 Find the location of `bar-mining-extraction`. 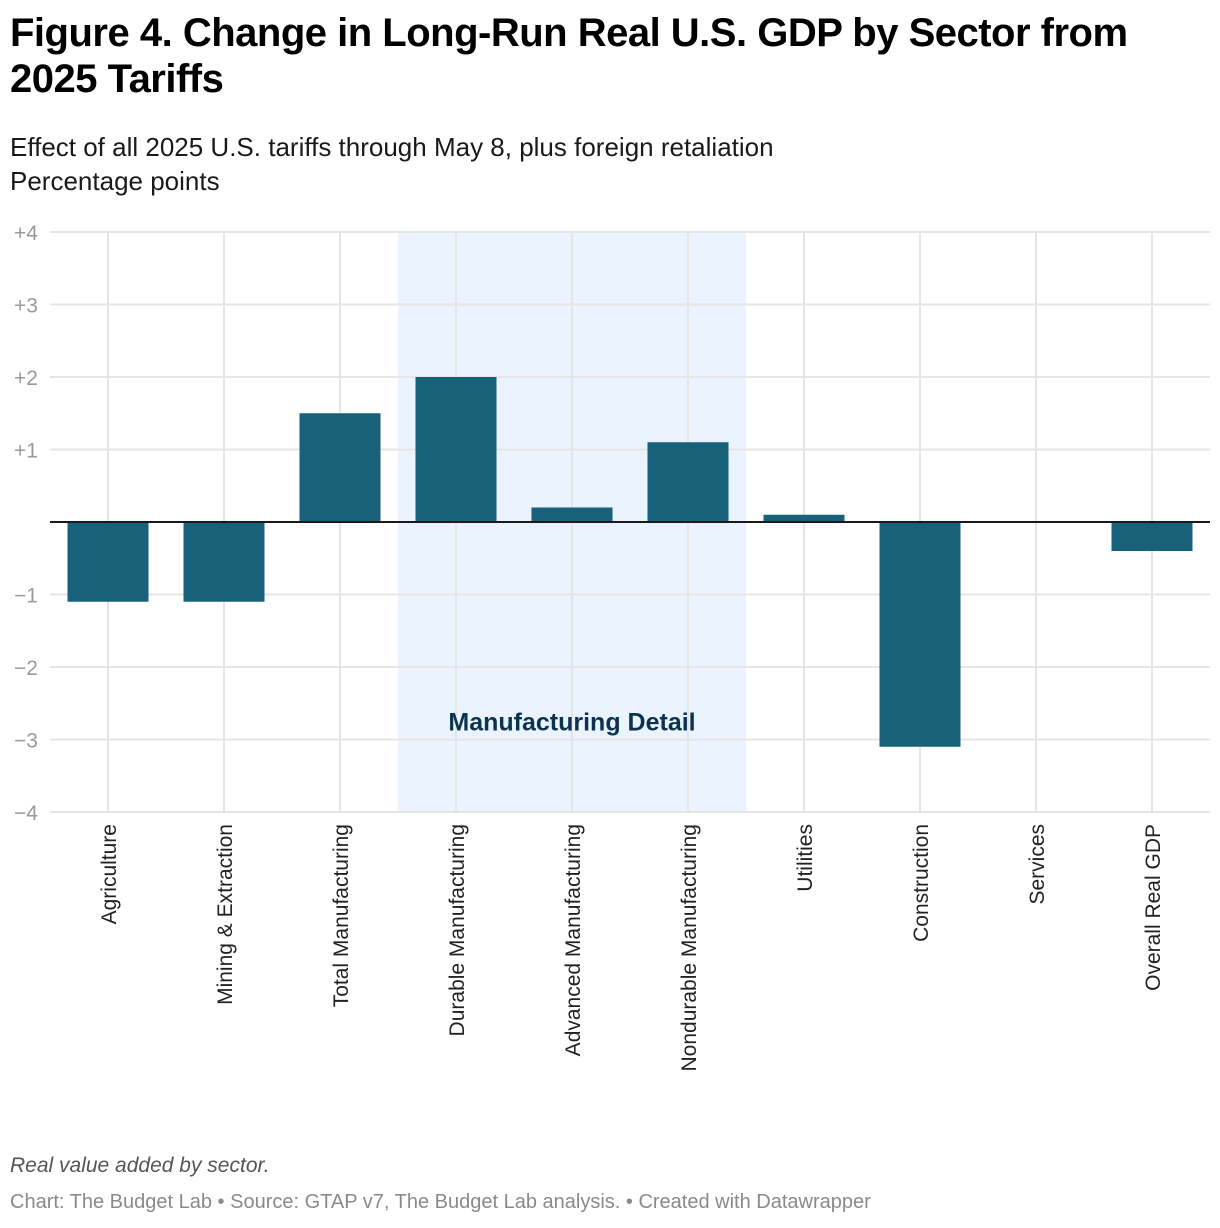

bar-mining-extraction is located at coordinates (224, 562).